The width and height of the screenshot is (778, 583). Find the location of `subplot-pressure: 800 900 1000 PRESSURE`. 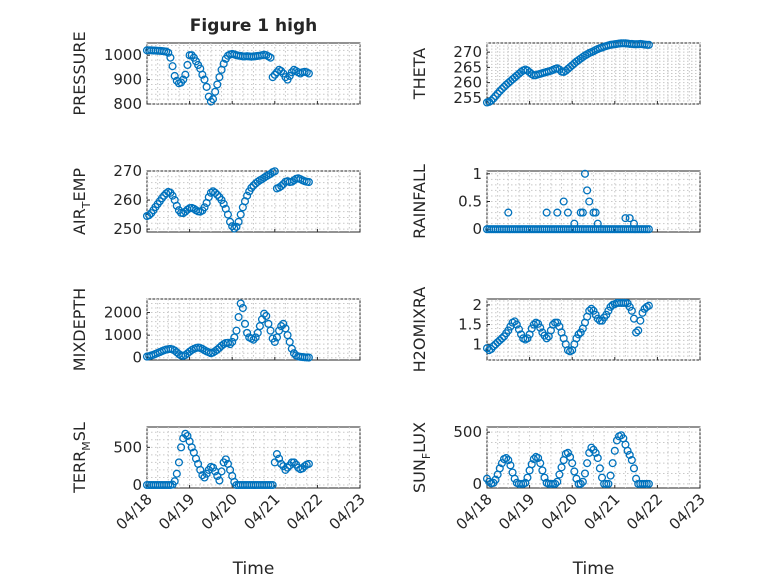

subplot-pressure: 800 900 1000 PRESSURE is located at coordinates (215, 73).